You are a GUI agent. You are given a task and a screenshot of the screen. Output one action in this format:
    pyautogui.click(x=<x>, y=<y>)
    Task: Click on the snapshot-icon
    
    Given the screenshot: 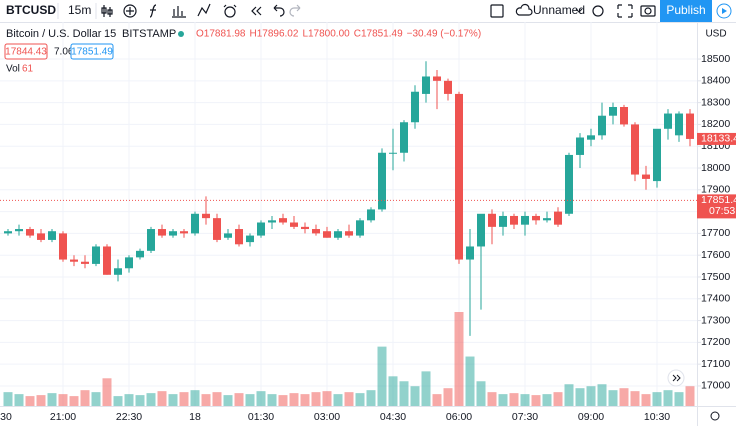 What is the action you would take?
    pyautogui.click(x=648, y=11)
    